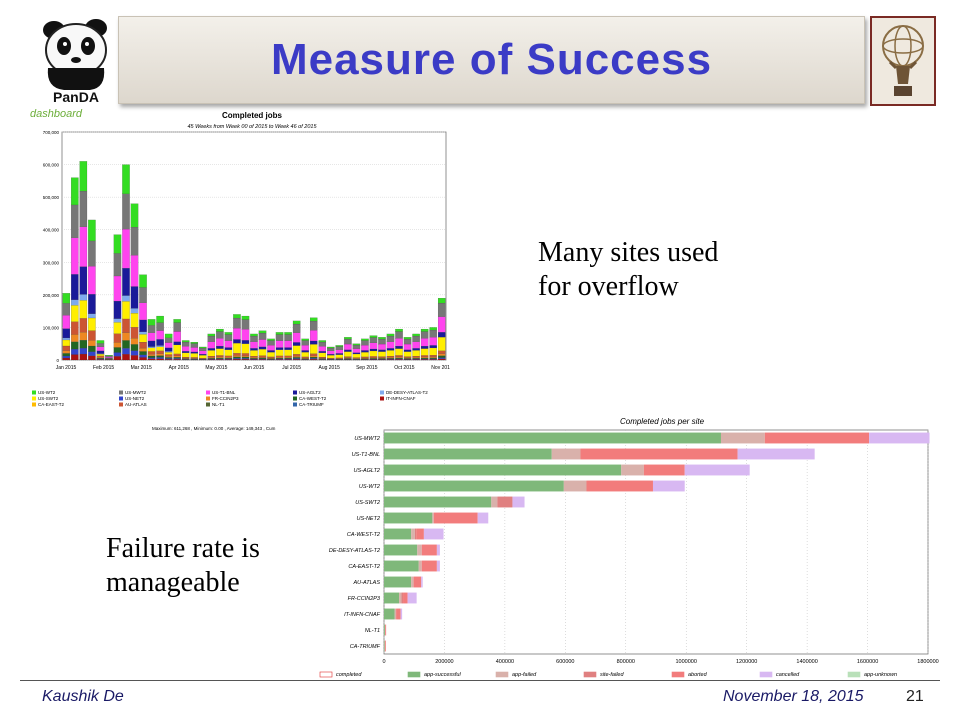 The image size is (960, 720). Describe the element at coordinates (793, 696) in the screenshot. I see `footer-date: November 18, 2015` at that location.